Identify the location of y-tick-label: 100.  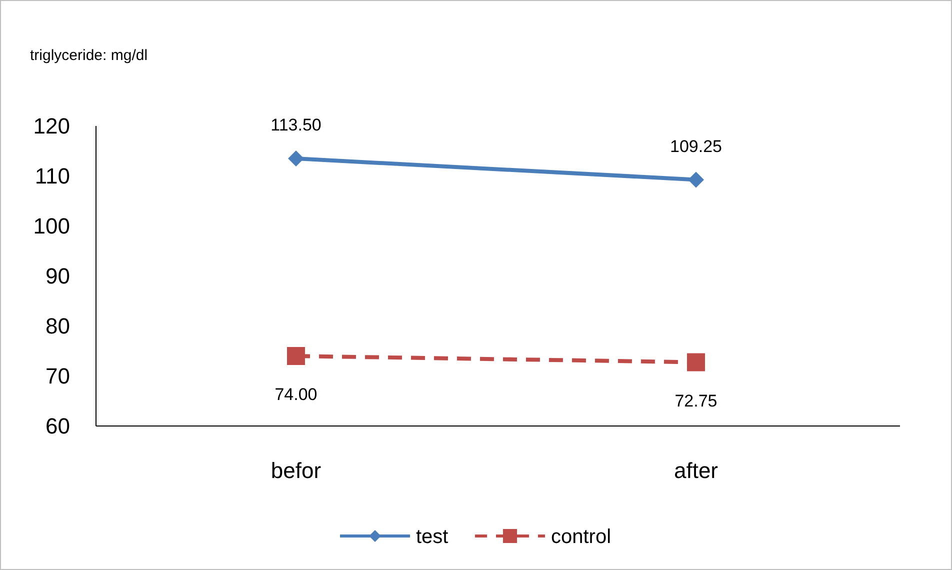
(51, 226).